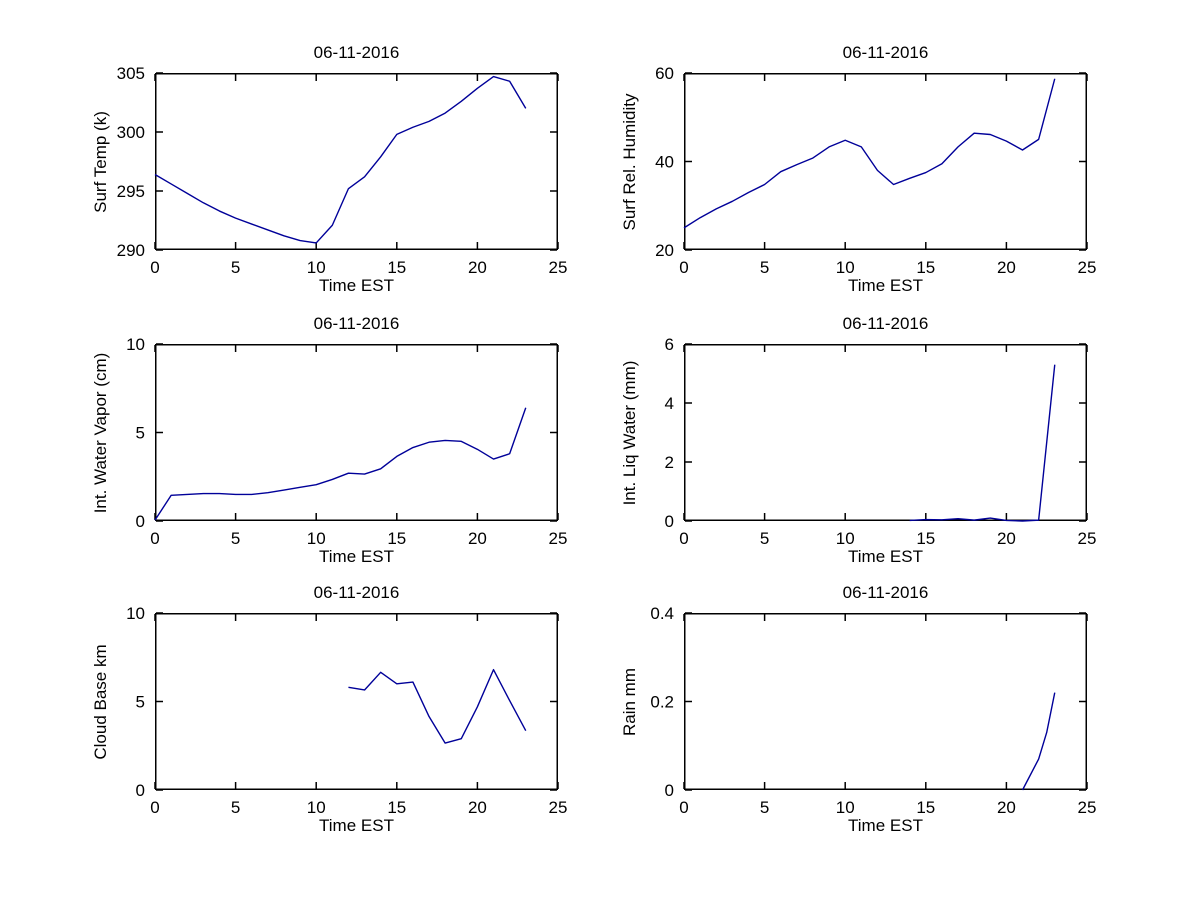  I want to click on plot-area: 0 5 10 15 20 25 290 295 300 305, so click(342, 170).